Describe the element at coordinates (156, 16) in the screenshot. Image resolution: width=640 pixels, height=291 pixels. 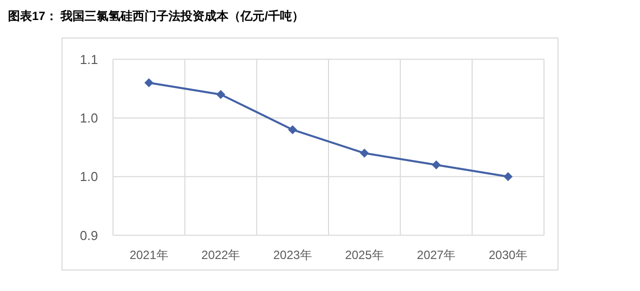
I see `title: 图表17： 我国三氯氢硅西门子法投资成本（亿元/千吨）` at that location.